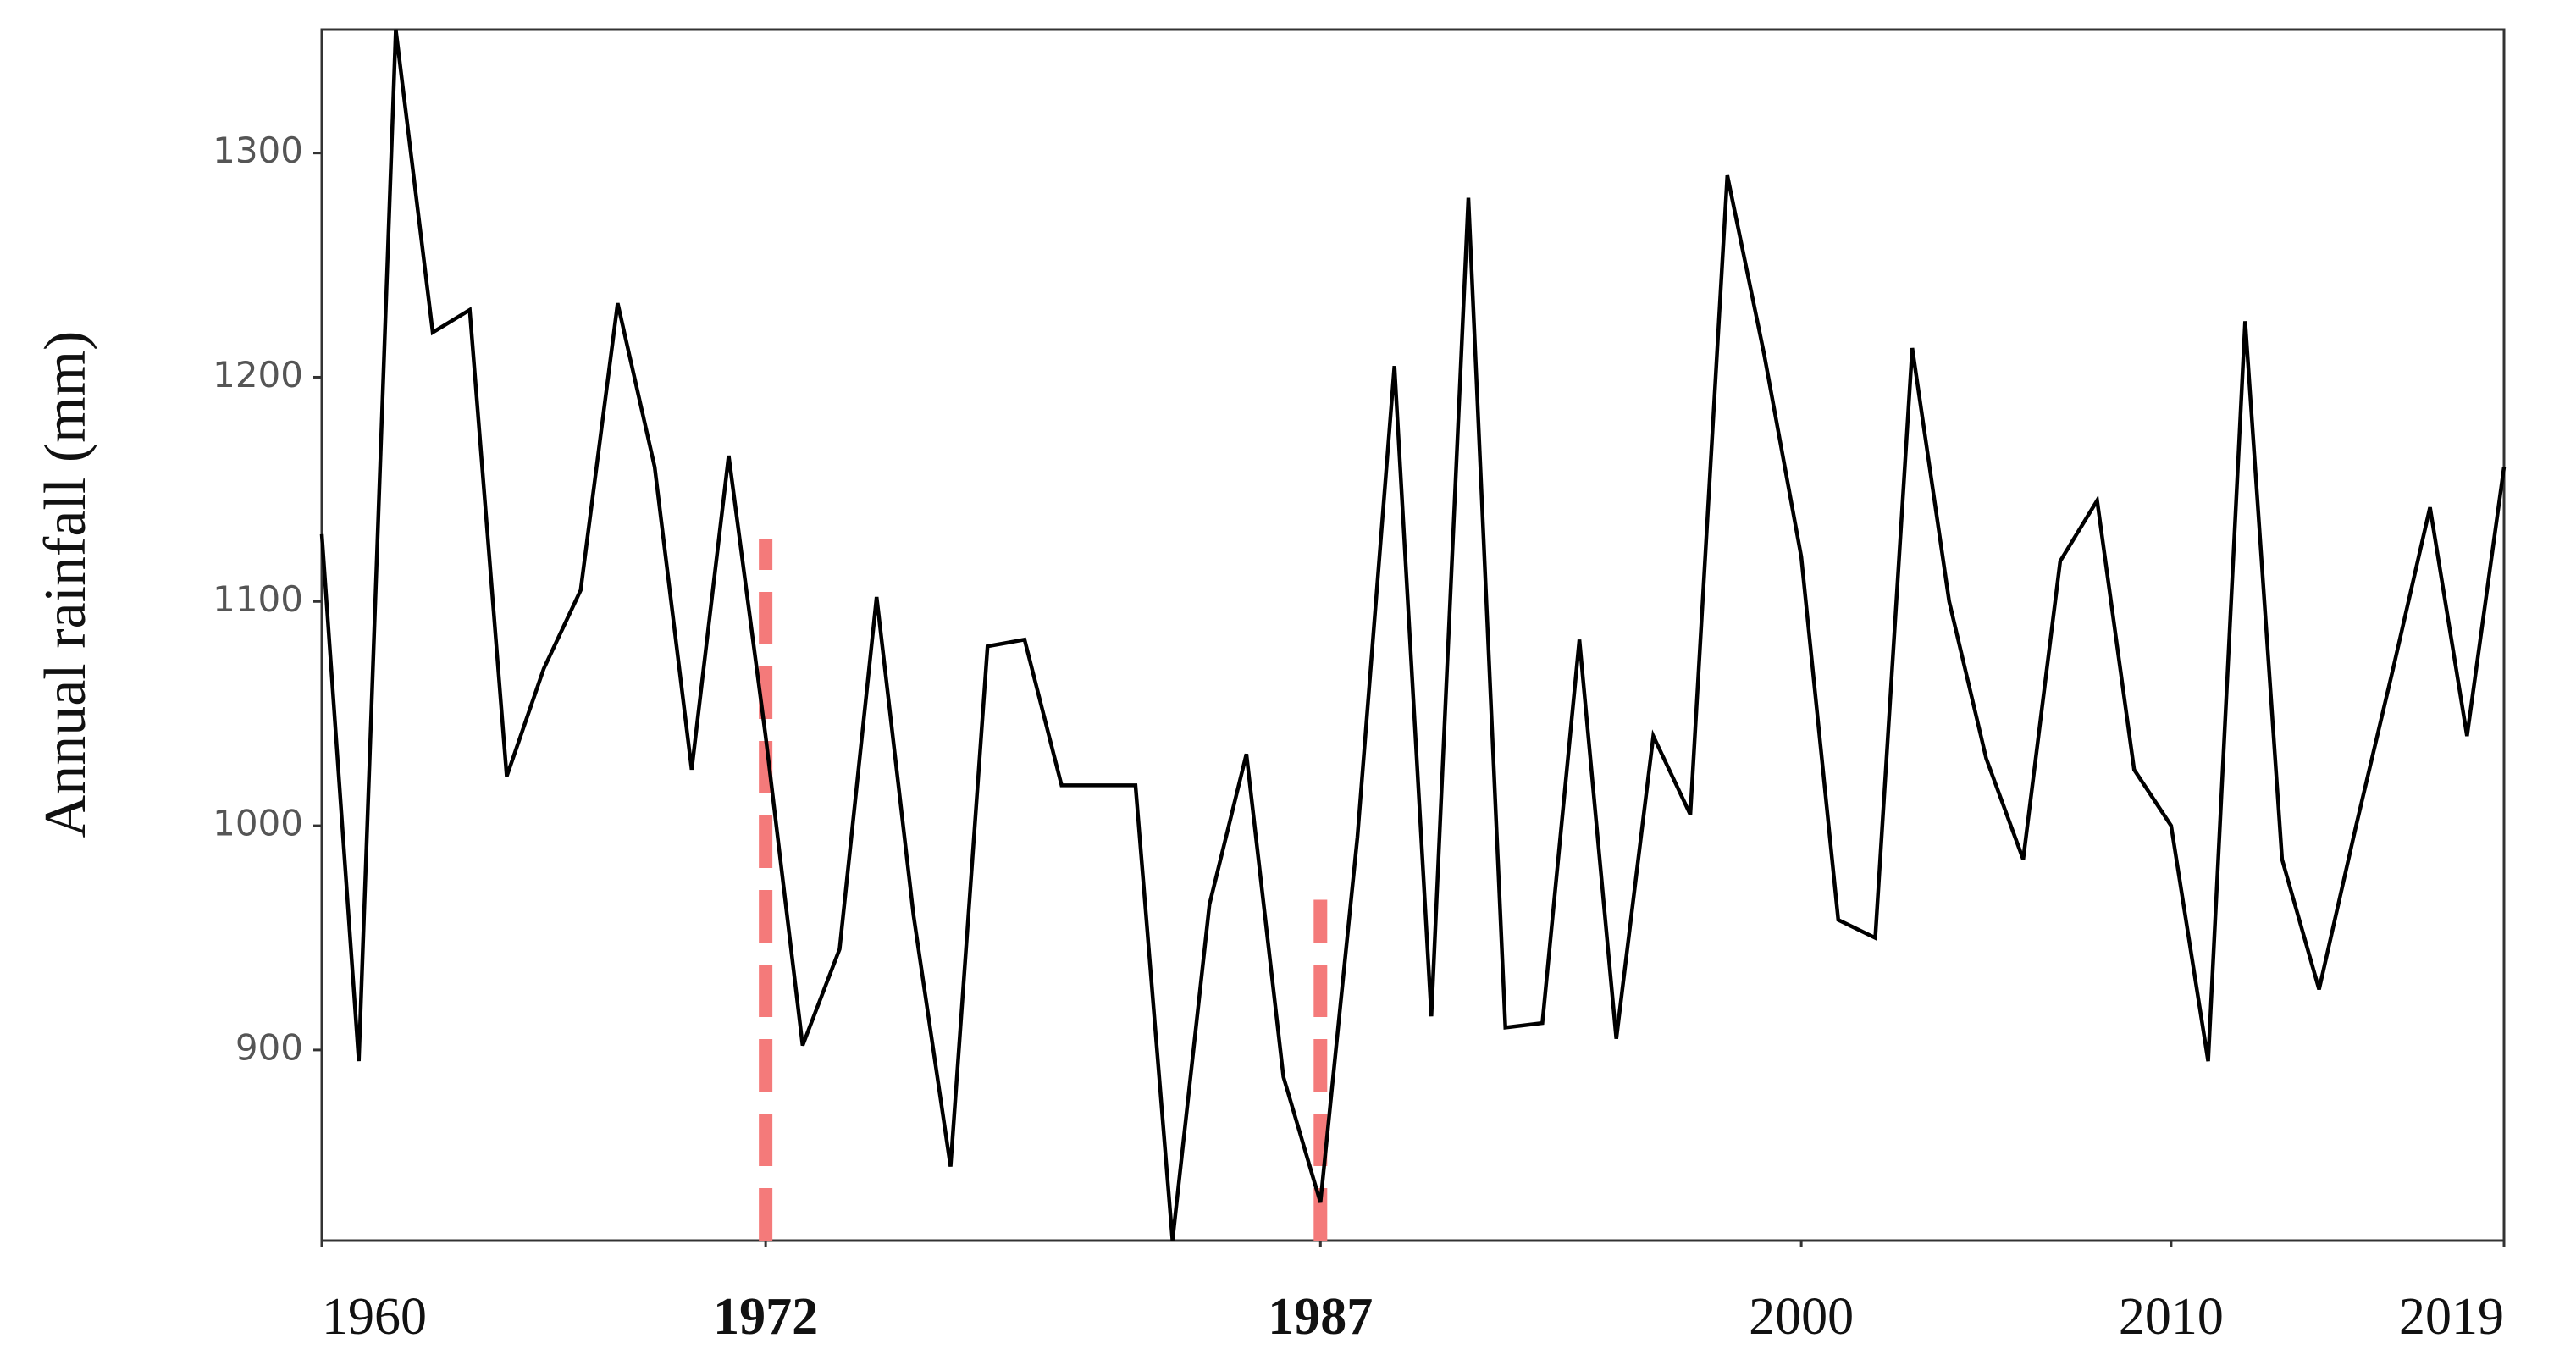 This screenshot has height=1360, width=2576. Describe the element at coordinates (374, 1317) in the screenshot. I see `x-tick-label: 1960` at that location.